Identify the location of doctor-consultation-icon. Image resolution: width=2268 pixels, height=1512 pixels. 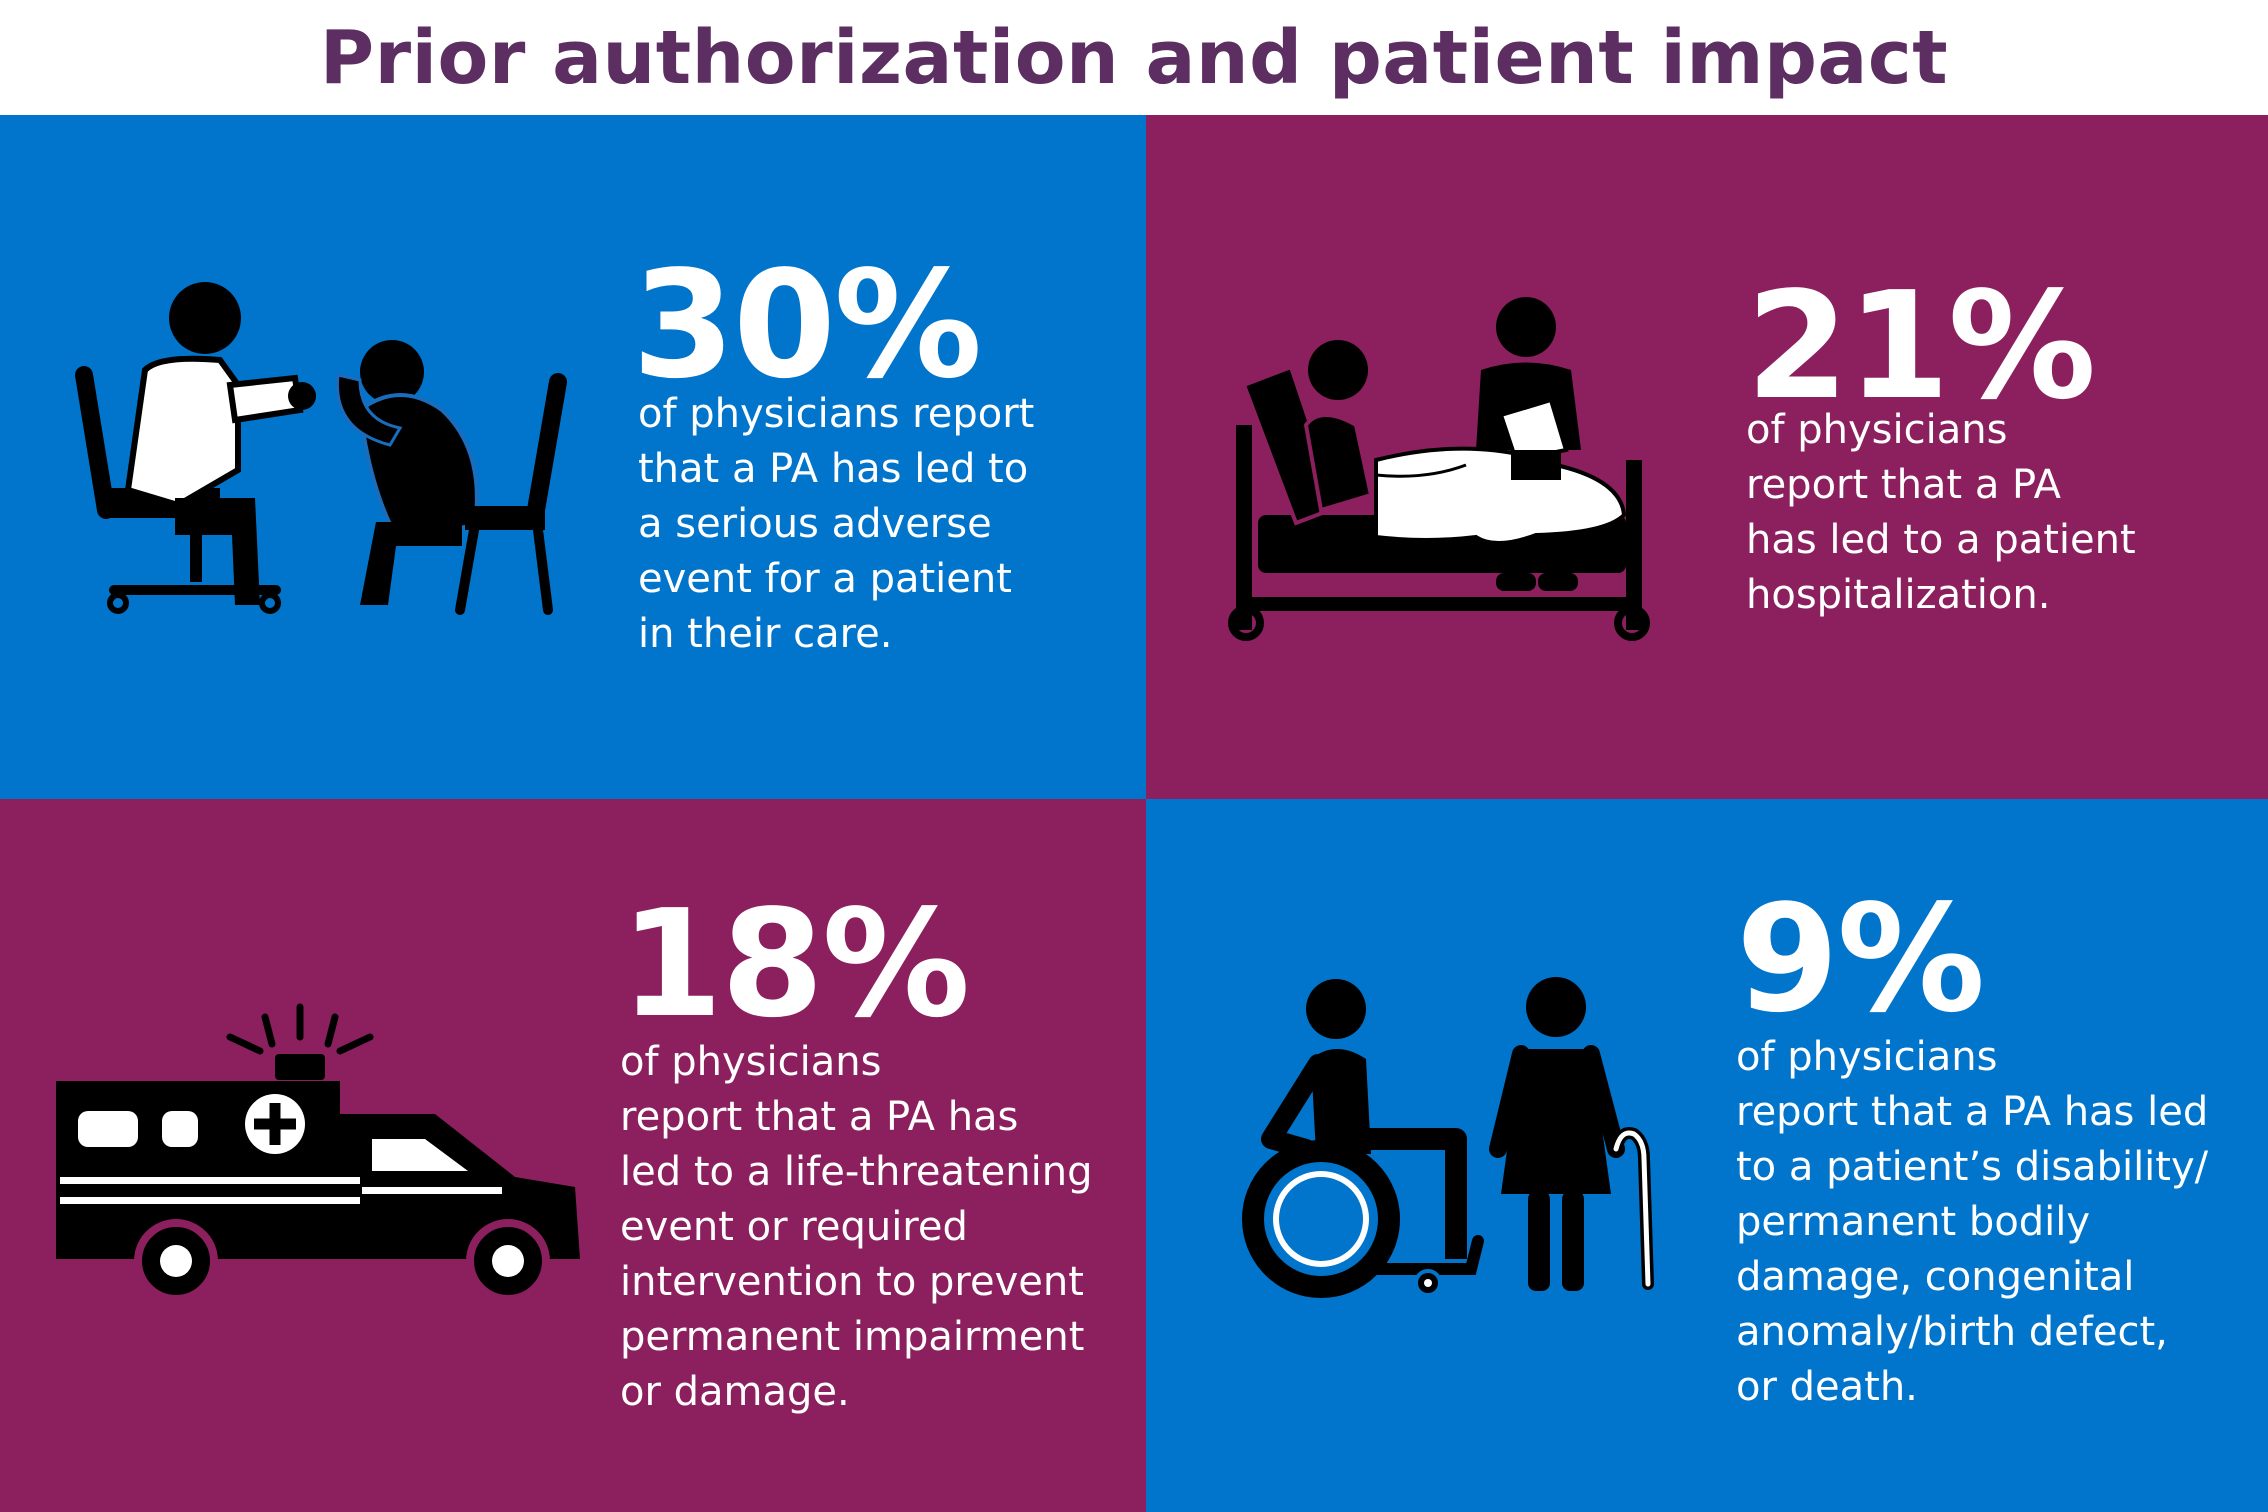
(321, 448).